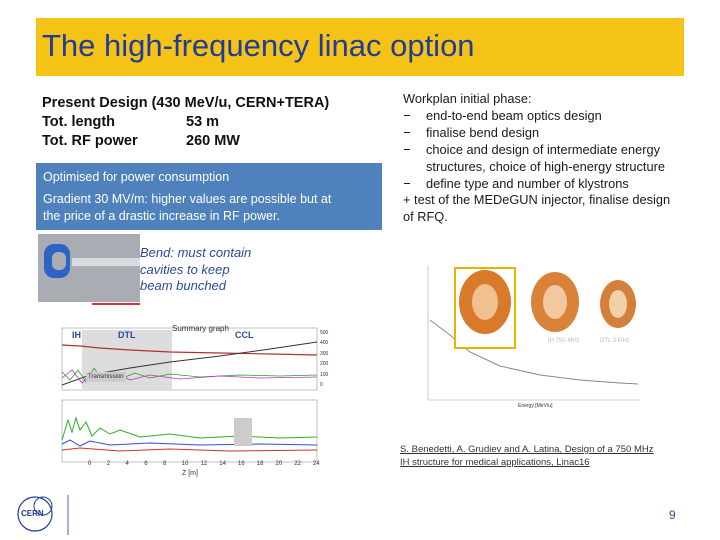 This screenshot has height=540, width=720. Describe the element at coordinates (59, 261) in the screenshot. I see `bend-magnet-gap` at that location.